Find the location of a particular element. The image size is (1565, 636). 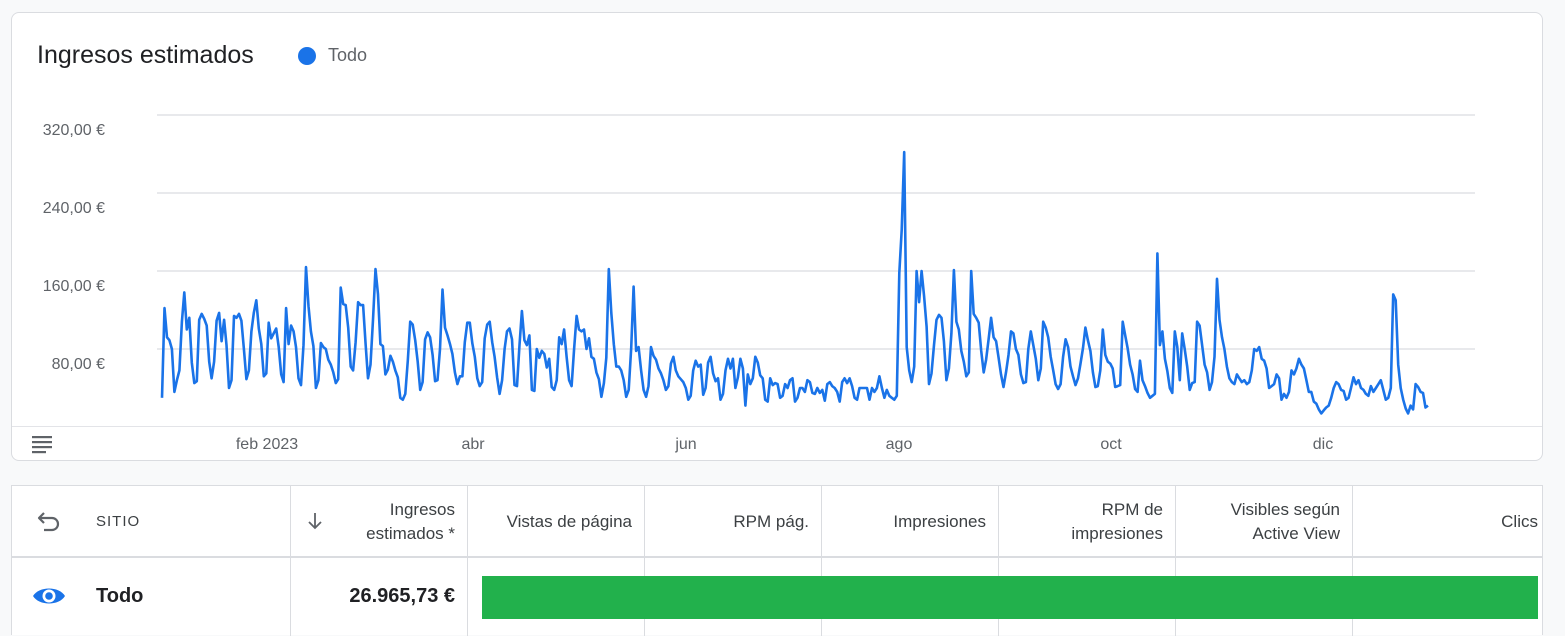

y-tick-label: 320,00 € is located at coordinates (74, 130).